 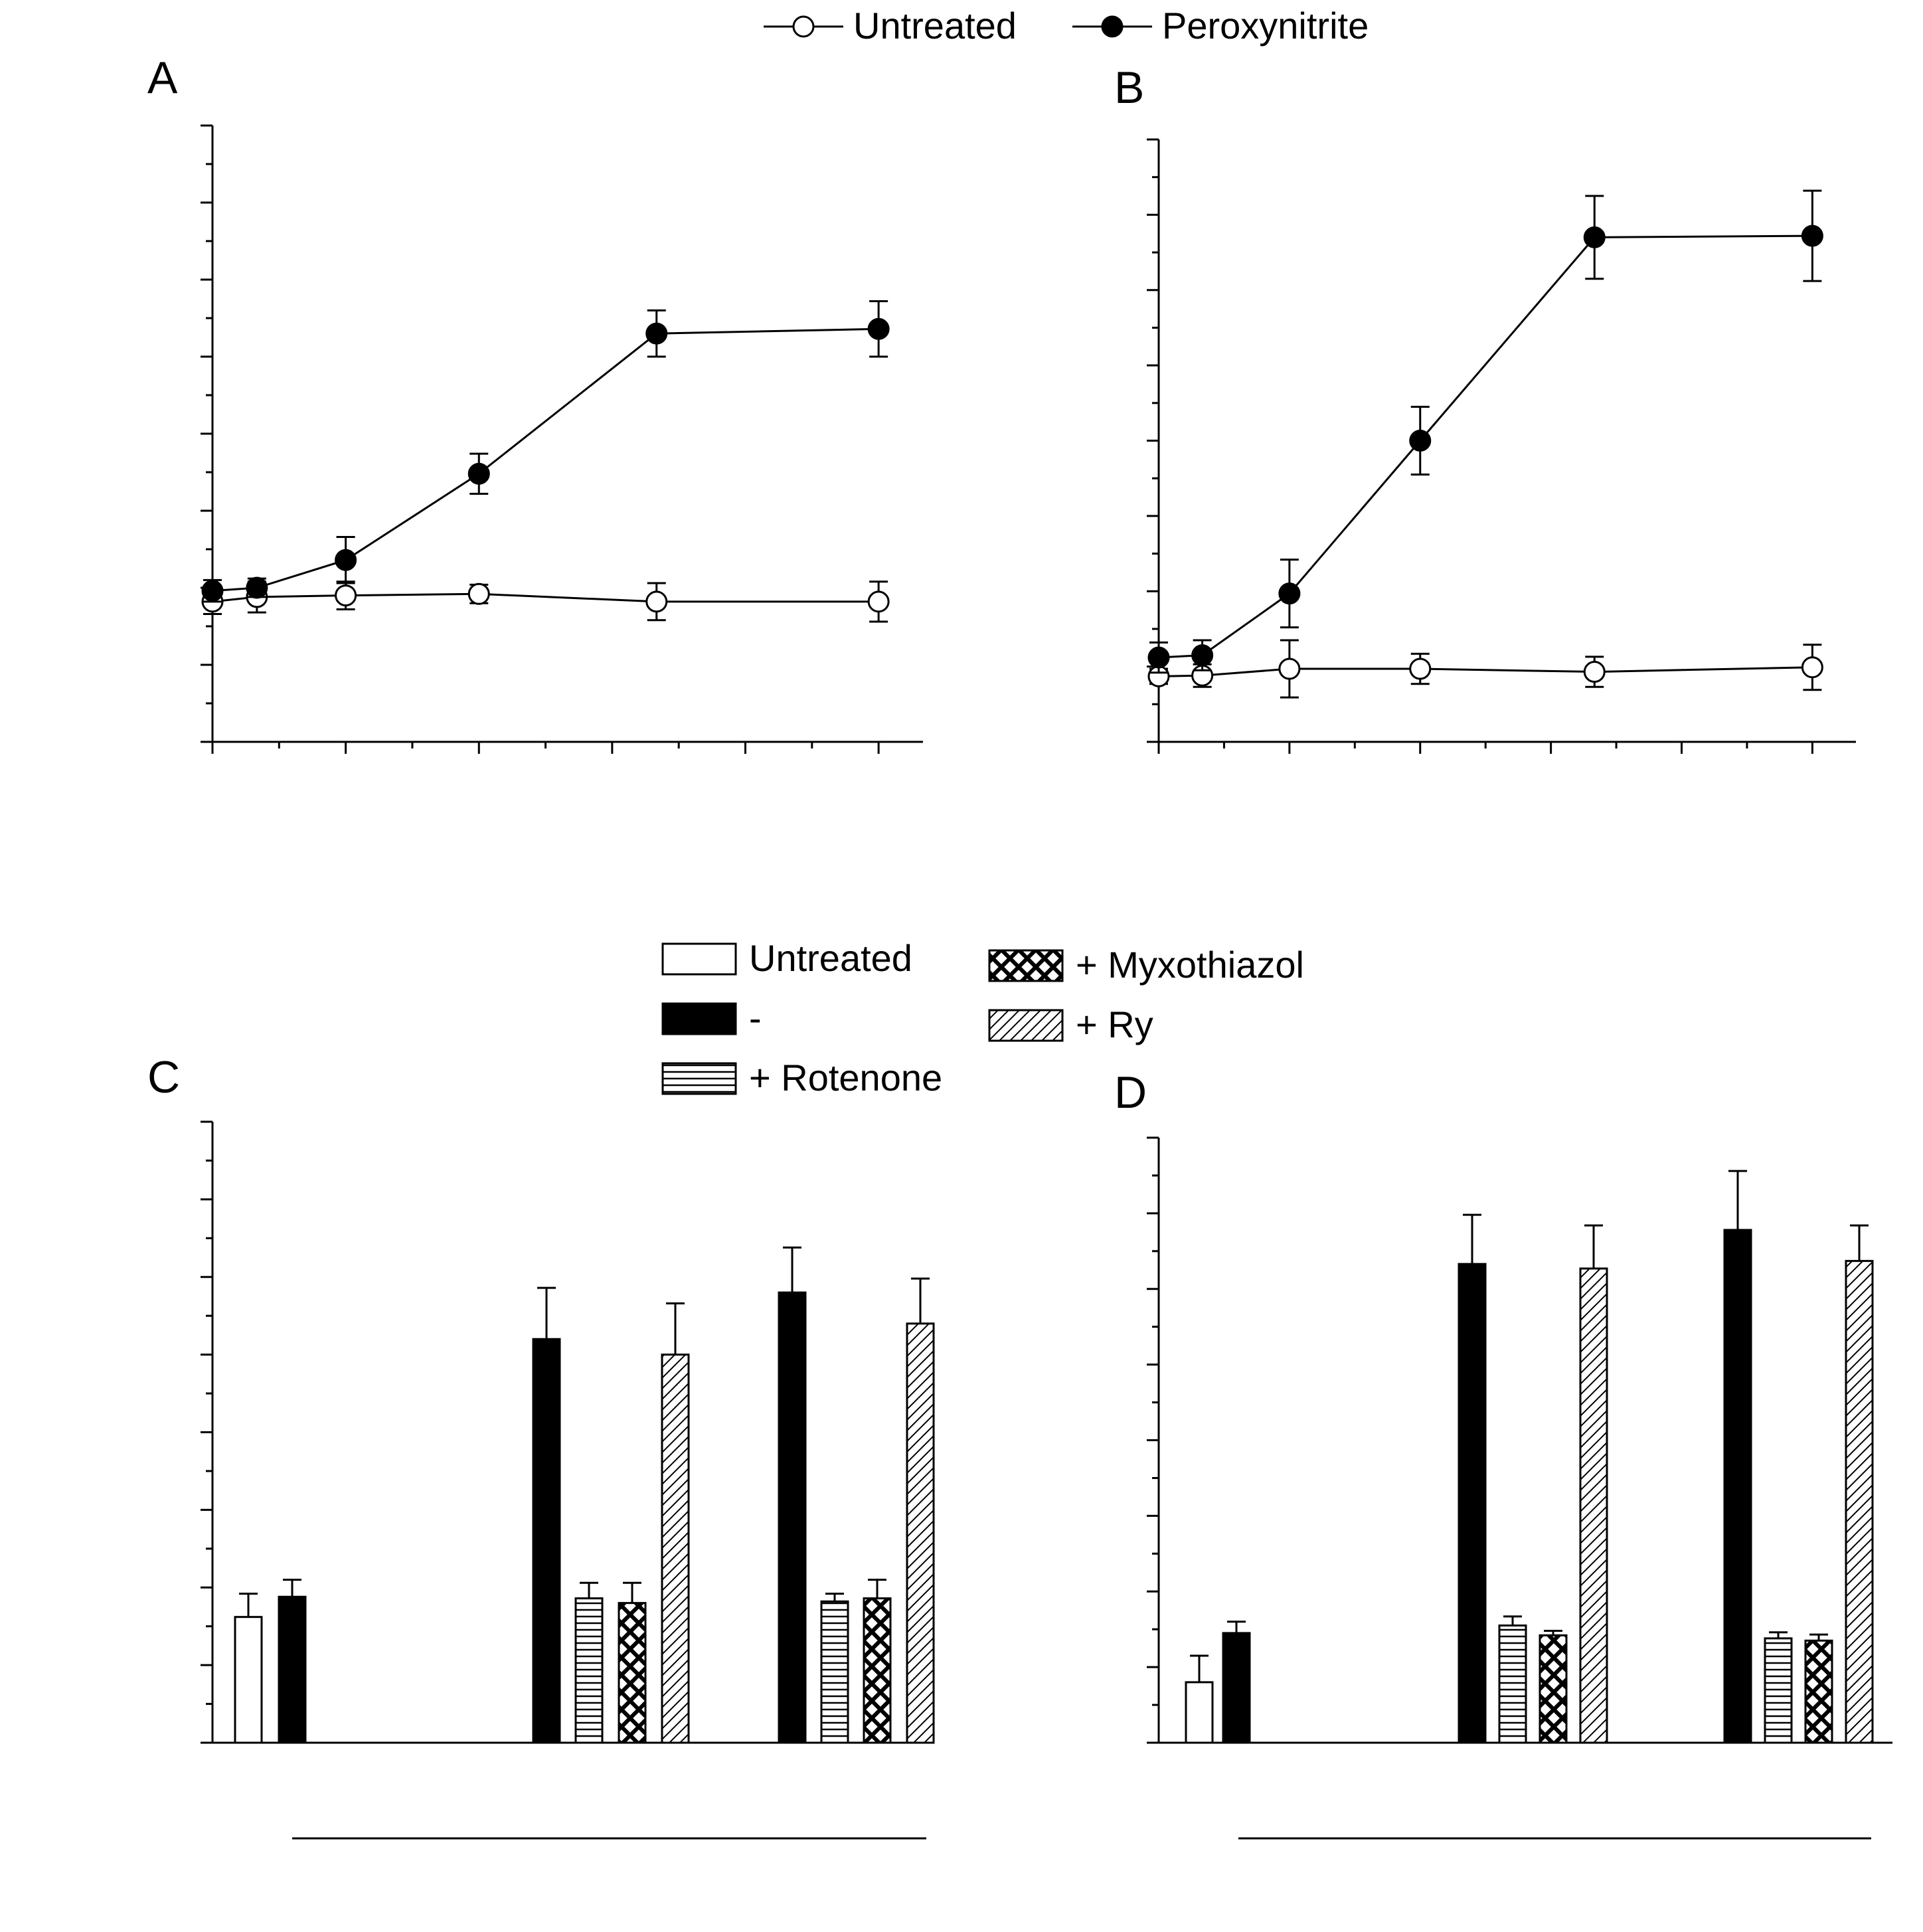 I want to click on panel-B: B, so click(x=1485, y=408).